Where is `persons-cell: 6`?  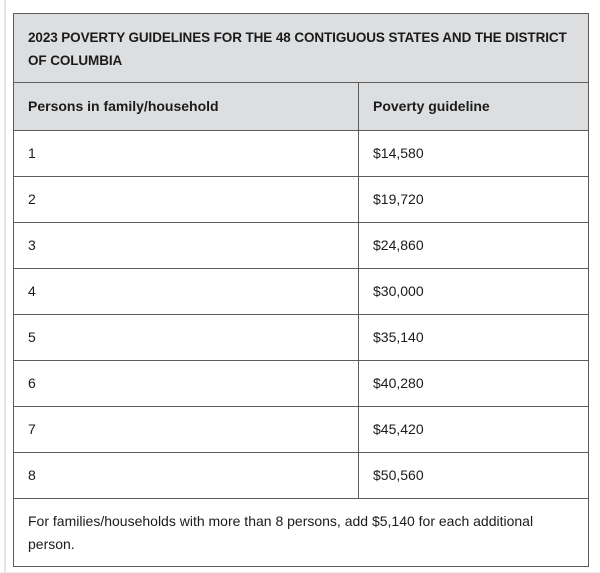
persons-cell: 6 is located at coordinates (186, 383).